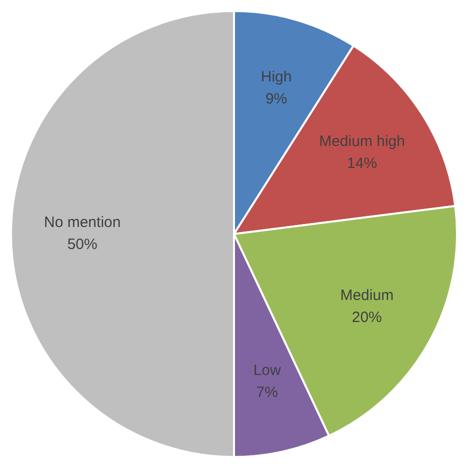 This screenshot has width=468, height=468. Describe the element at coordinates (82, 245) in the screenshot. I see `data-label: 50%` at that location.